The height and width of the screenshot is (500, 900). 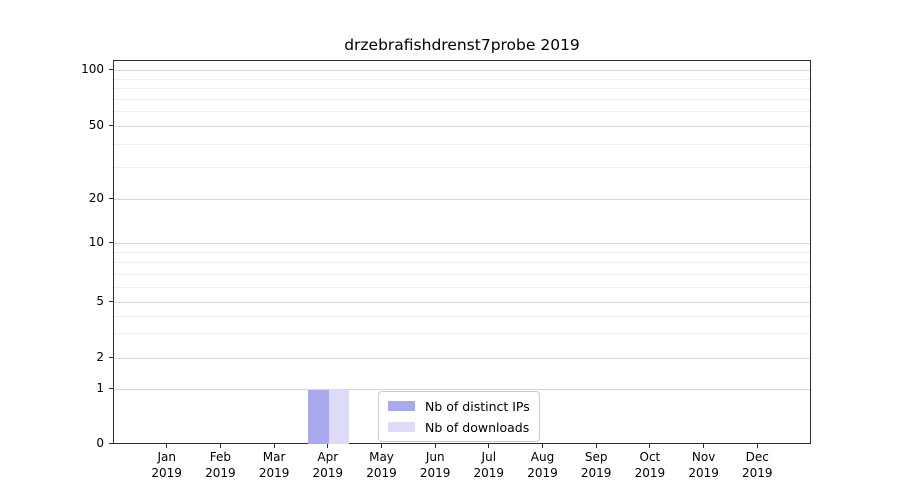 I want to click on legend-label: Nb of distinct IPs, so click(x=477, y=406).